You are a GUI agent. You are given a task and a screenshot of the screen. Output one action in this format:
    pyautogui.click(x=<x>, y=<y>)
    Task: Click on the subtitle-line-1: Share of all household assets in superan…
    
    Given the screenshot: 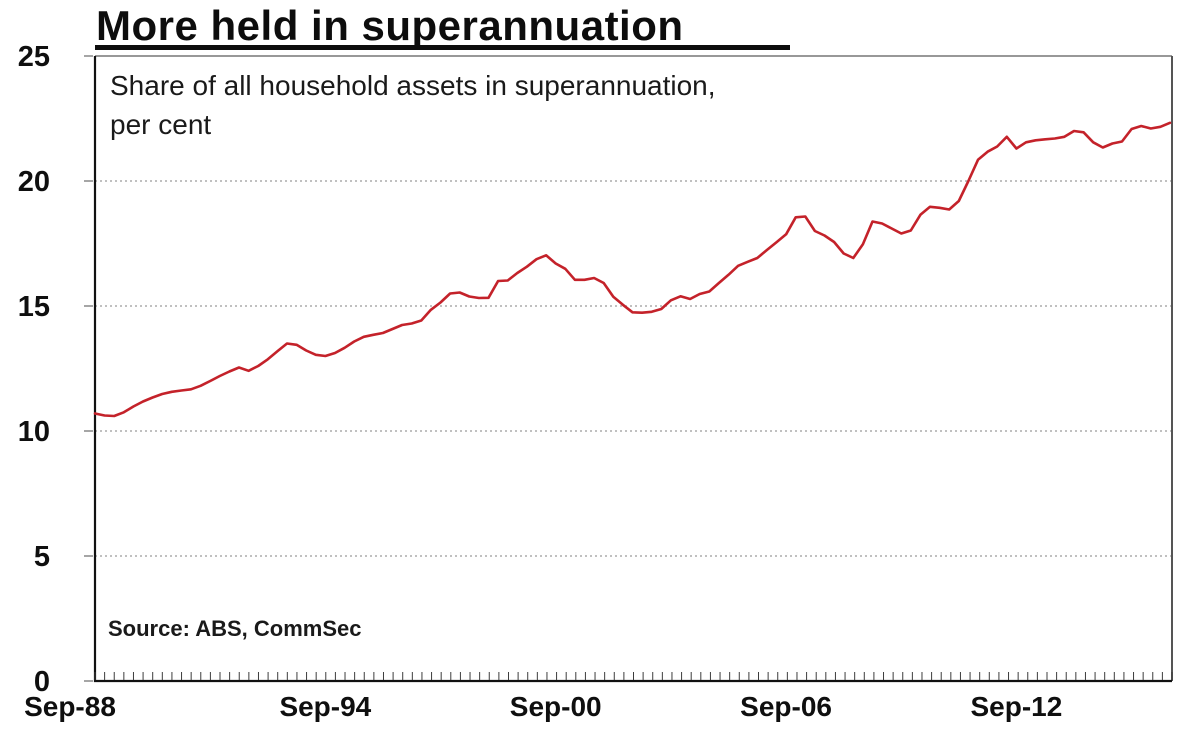 What is the action you would take?
    pyautogui.click(x=413, y=85)
    